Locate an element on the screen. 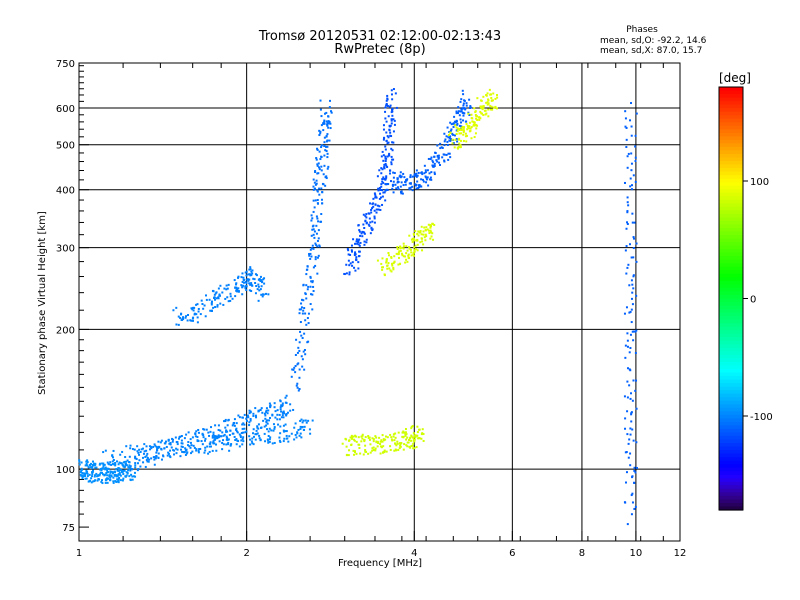  phases-line-x: mean, sd,X: 87.0, 15.7 is located at coordinates (651, 51).